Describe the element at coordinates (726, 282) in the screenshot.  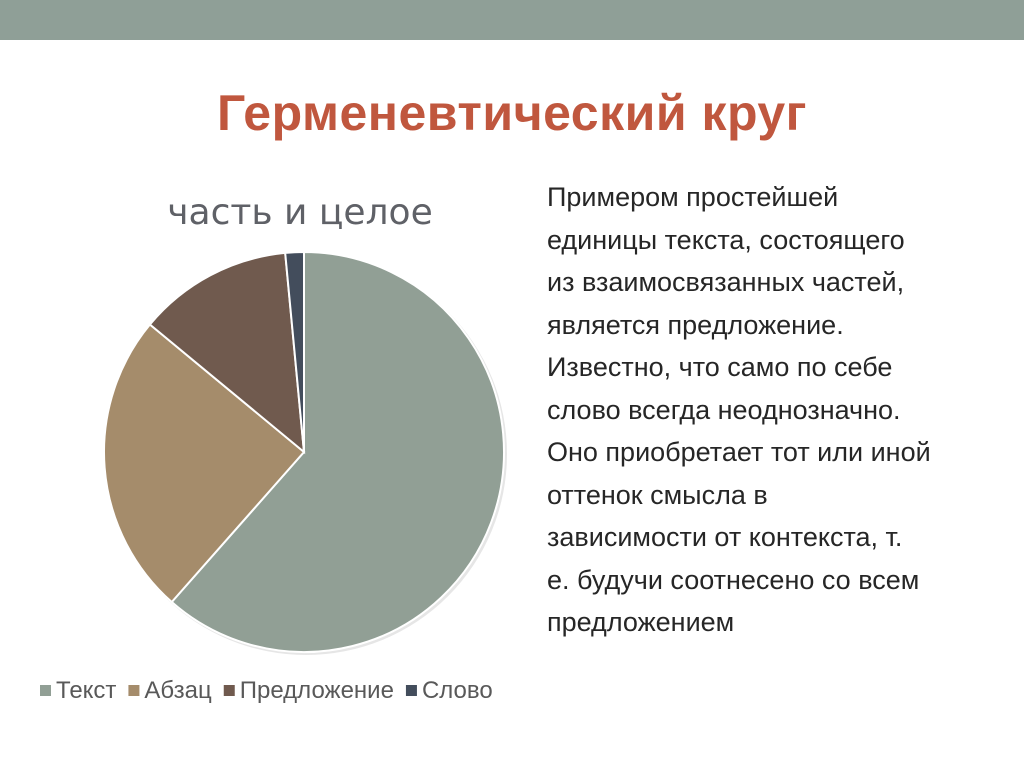
I see `body-text-line: из взаимосвязанных частей,` at that location.